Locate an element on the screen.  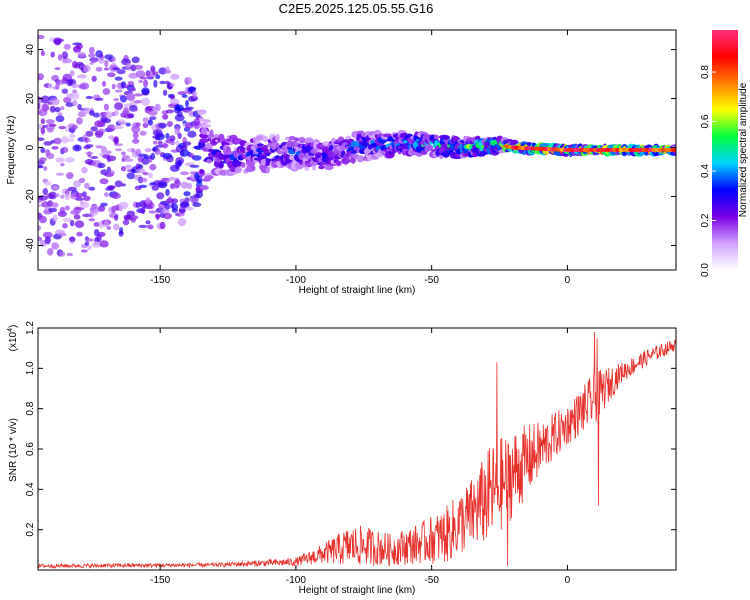
spectrogram-x-tick-label: 0 is located at coordinates (568, 280).